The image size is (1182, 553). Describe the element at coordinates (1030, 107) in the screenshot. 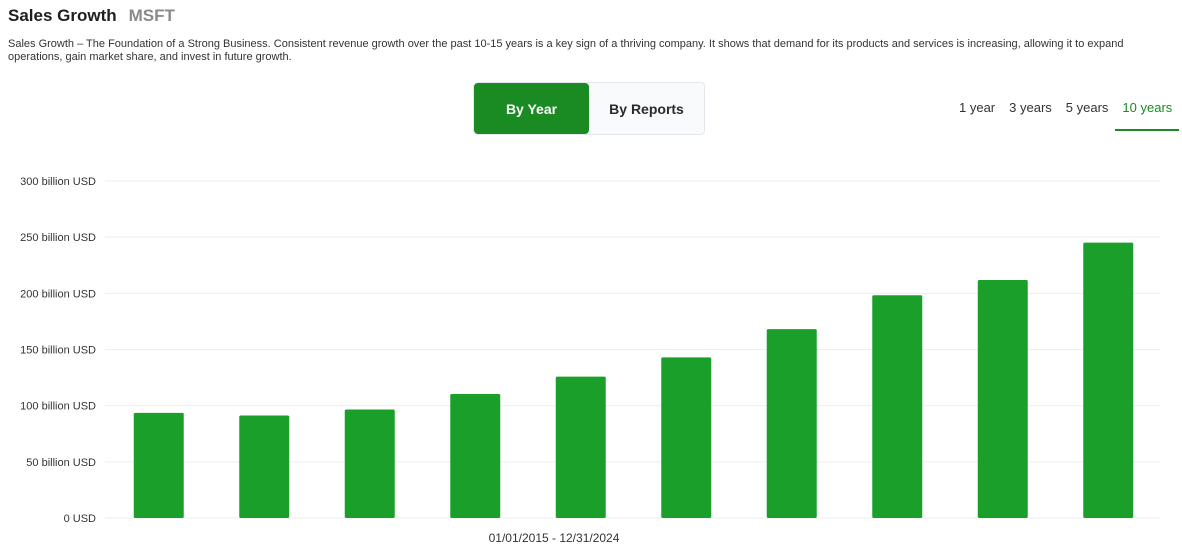

I see `period-3-years: 3 years` at that location.